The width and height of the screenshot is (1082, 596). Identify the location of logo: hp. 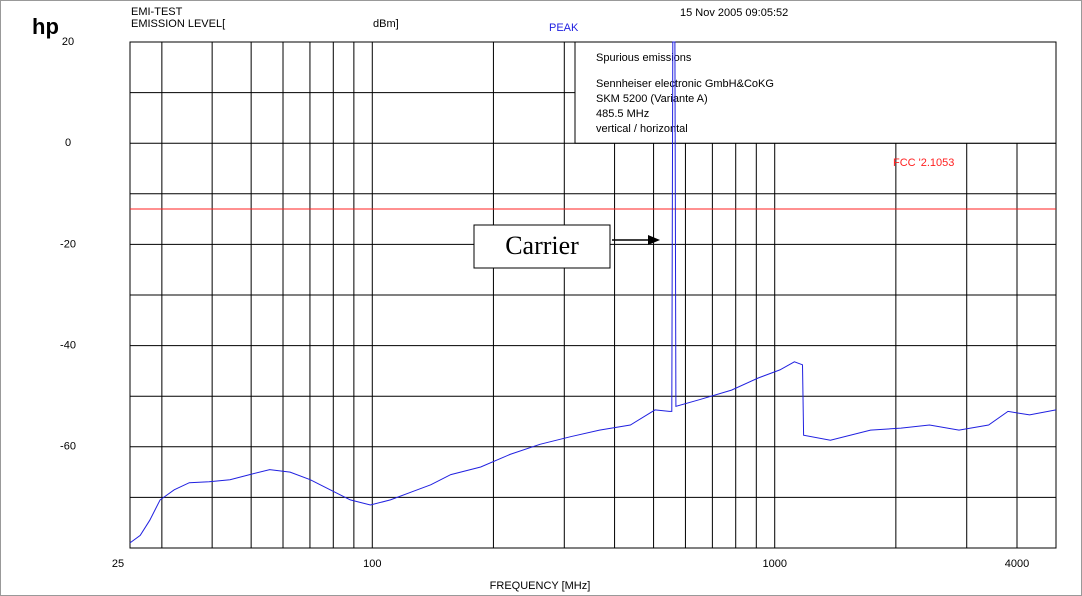
(45, 26).